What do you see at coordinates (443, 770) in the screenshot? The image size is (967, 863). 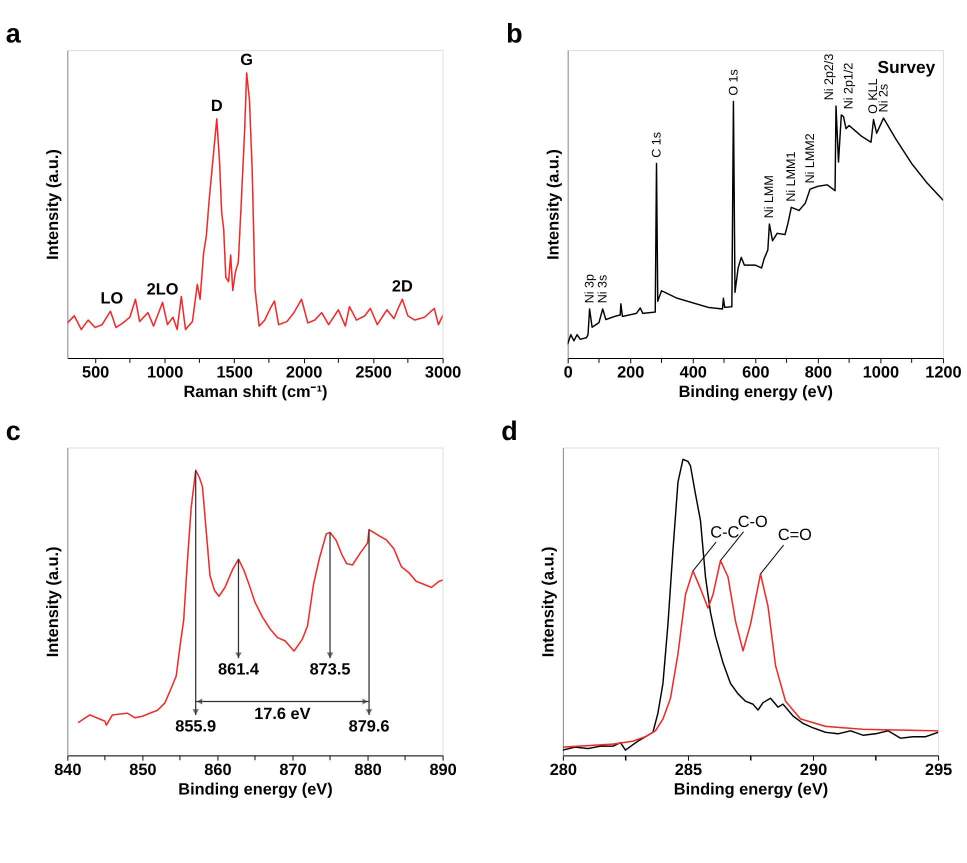 I see `x-tick-label: 890` at bounding box center [443, 770].